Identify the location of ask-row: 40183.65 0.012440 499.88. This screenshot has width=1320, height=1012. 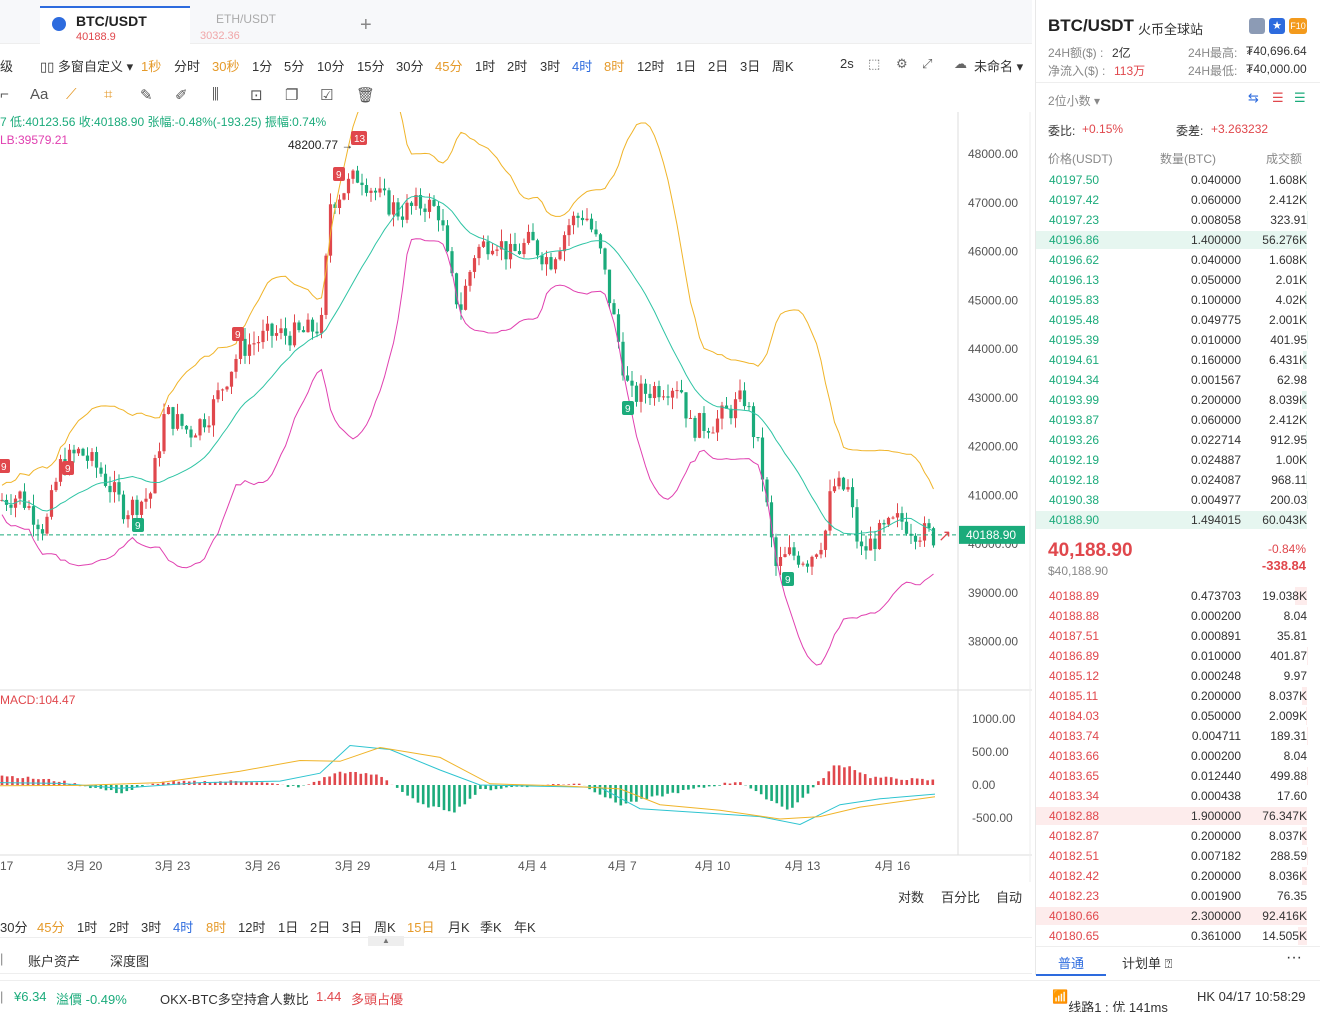
(1178, 776).